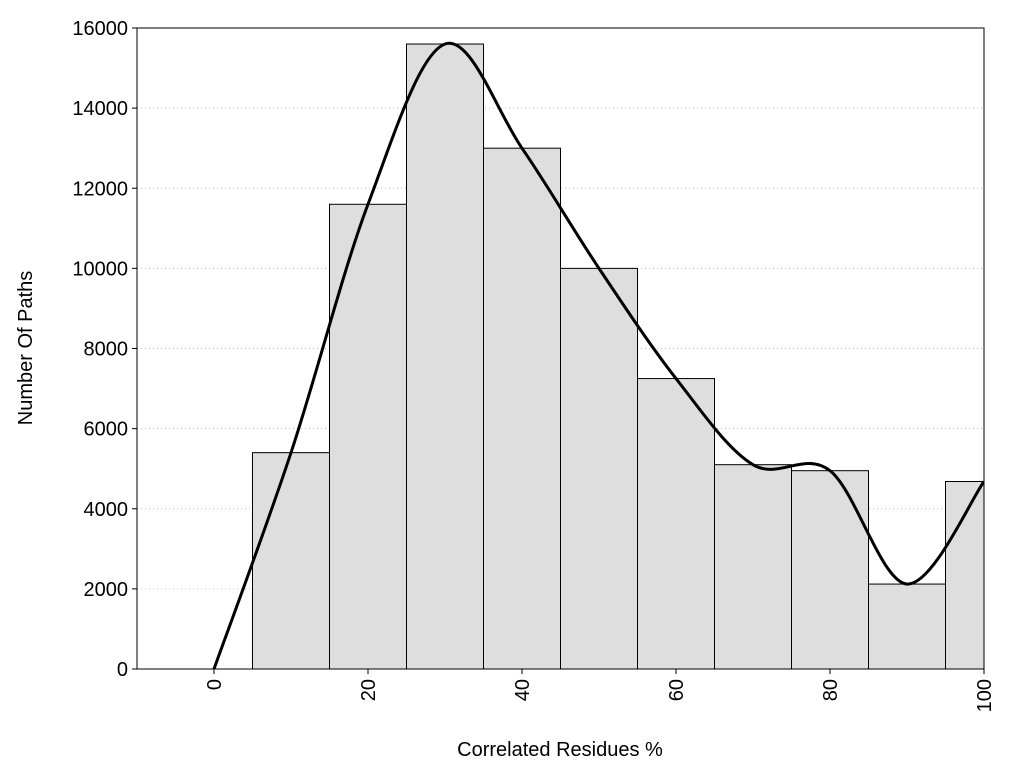  What do you see at coordinates (215, 684) in the screenshot?
I see `x-tick-label: 0` at bounding box center [215, 684].